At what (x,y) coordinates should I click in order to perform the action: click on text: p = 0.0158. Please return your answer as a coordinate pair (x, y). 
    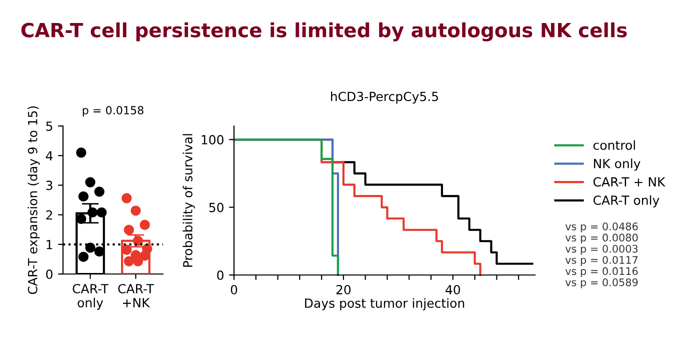
    Looking at the image, I should click on (113, 111).